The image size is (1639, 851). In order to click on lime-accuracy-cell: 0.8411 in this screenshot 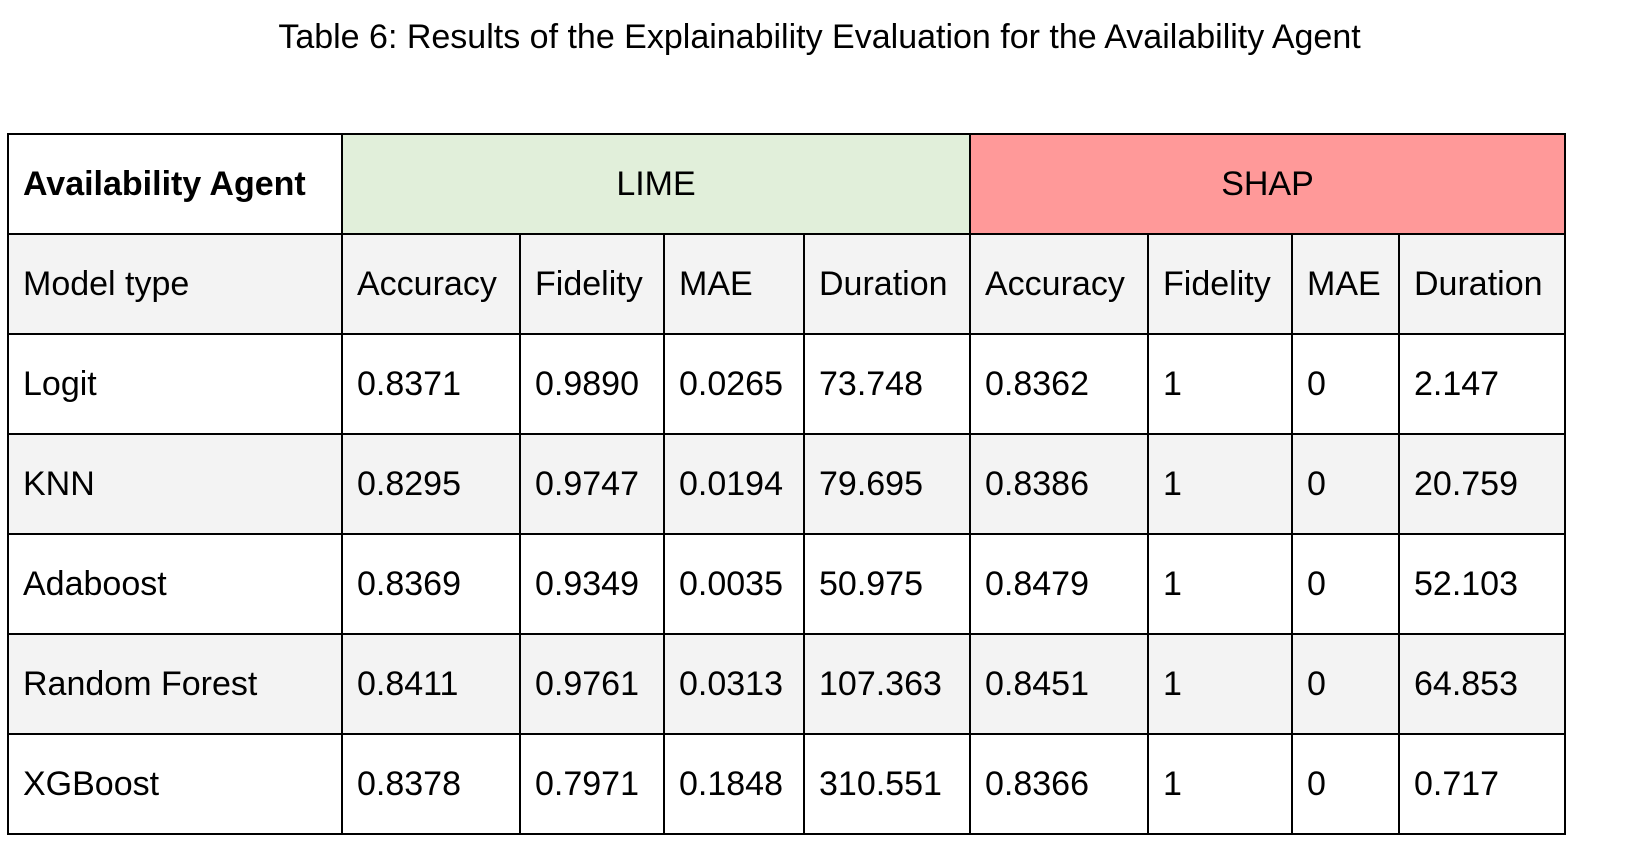, I will do `click(431, 684)`.